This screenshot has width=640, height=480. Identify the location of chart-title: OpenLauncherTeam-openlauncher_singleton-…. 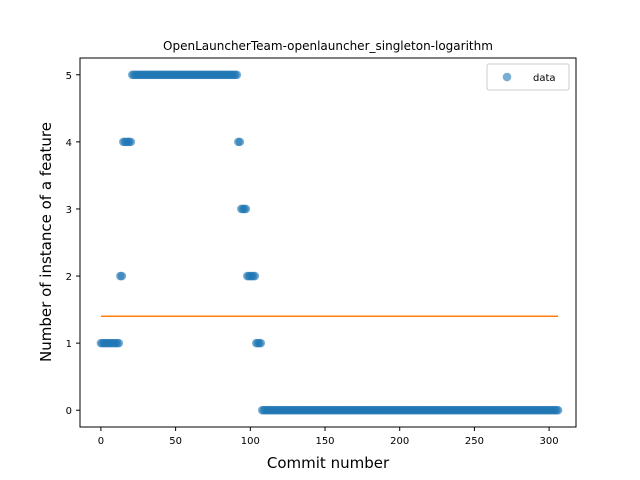
(328, 46).